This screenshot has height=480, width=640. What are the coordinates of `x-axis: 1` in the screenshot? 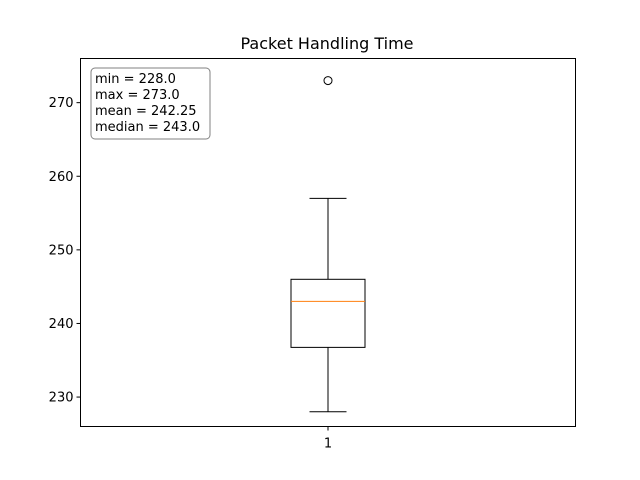 It's located at (328, 439).